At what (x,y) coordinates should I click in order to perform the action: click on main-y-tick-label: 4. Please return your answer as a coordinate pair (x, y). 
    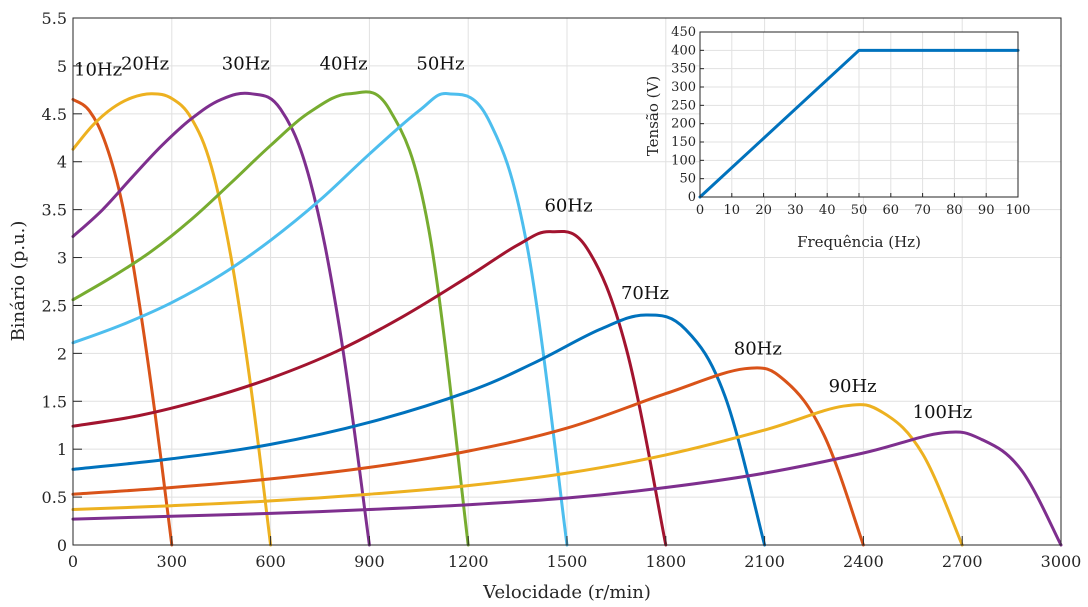
    Looking at the image, I should click on (62, 162).